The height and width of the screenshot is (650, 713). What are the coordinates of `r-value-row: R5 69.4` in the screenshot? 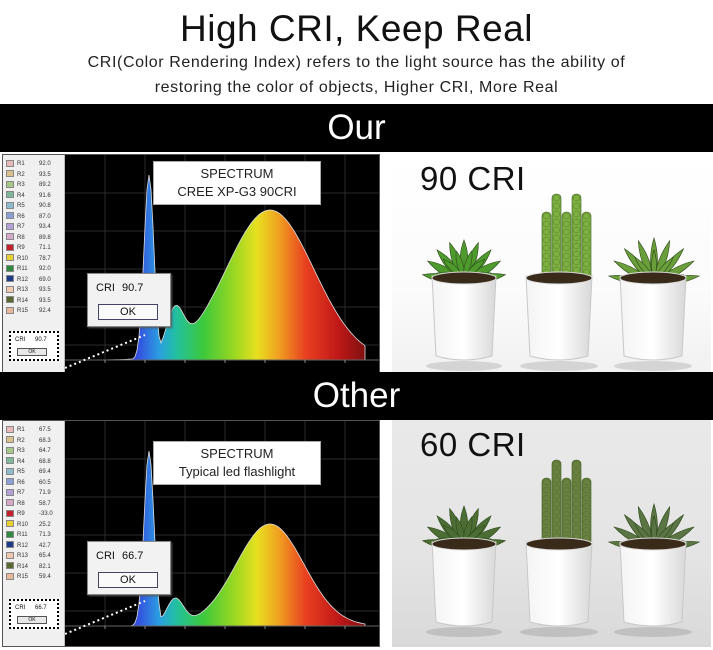 It's located at (35, 472).